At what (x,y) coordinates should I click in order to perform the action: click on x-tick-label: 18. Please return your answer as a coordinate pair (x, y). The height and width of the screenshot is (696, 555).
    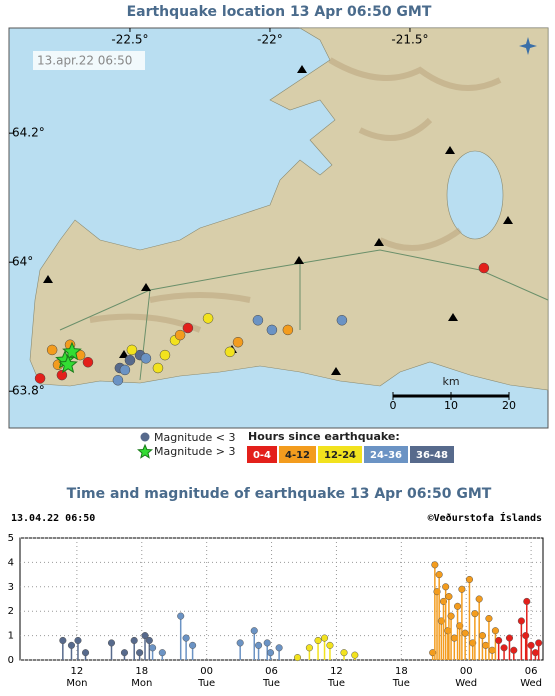
    Looking at the image, I should click on (141, 671).